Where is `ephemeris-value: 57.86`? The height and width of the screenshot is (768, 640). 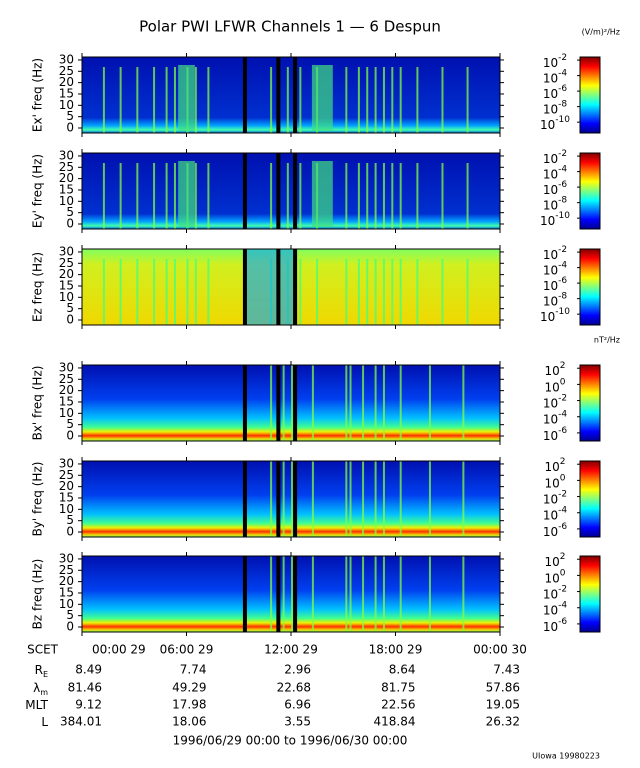 ephemeris-value: 57.86 is located at coordinates (503, 688).